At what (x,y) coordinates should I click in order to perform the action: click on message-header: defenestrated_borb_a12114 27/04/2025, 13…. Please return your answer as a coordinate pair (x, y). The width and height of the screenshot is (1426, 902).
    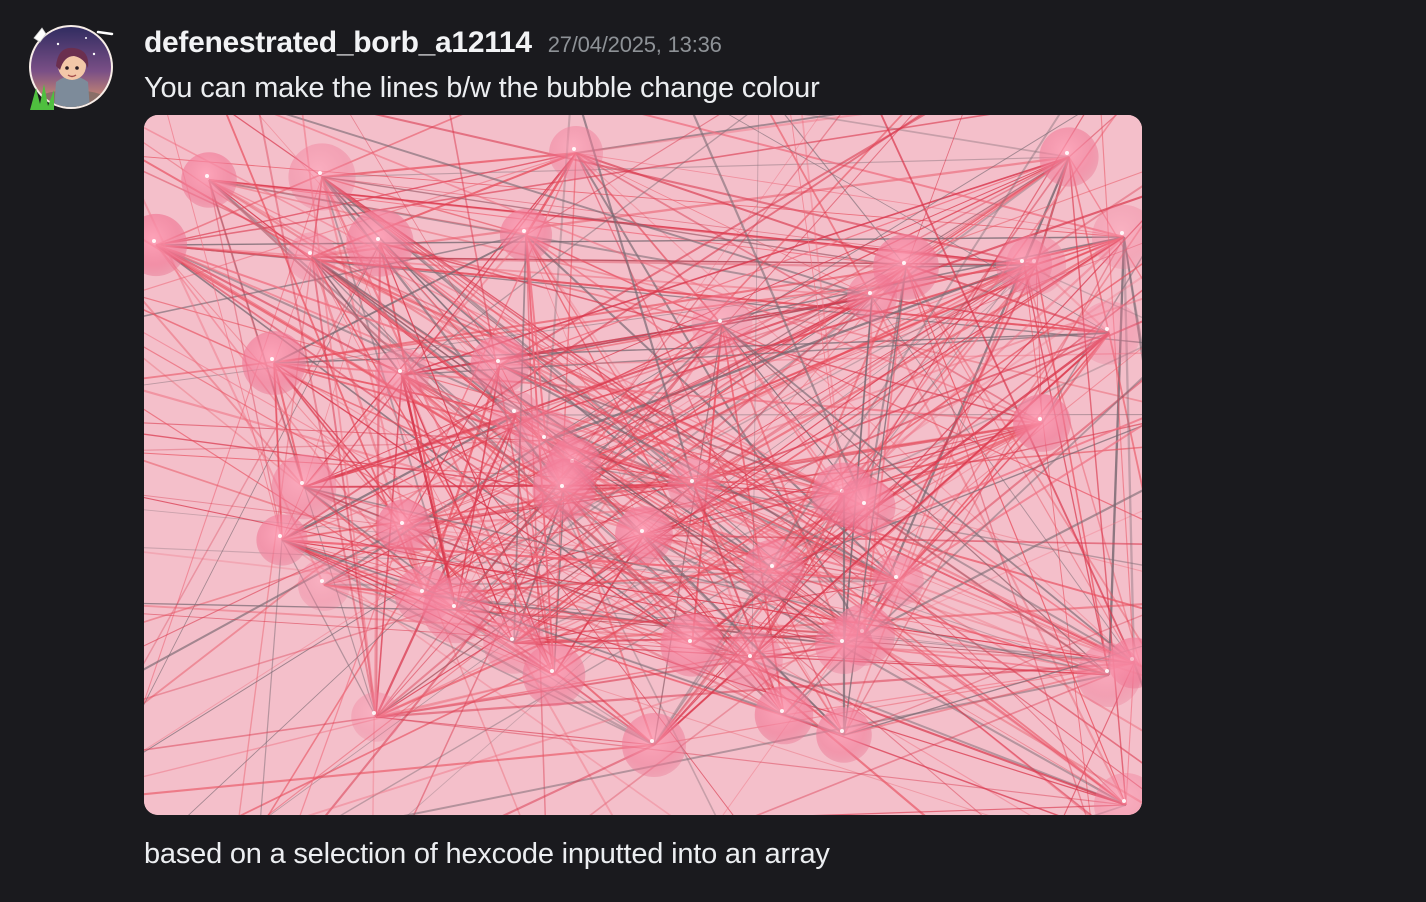
    Looking at the image, I should click on (433, 46).